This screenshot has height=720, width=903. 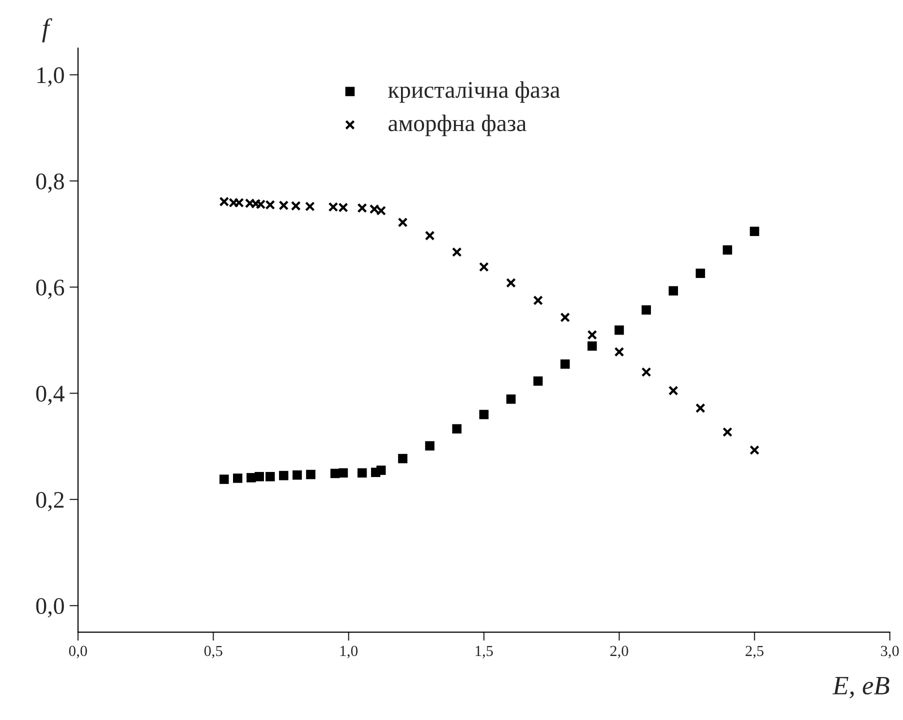 What do you see at coordinates (50, 289) in the screenshot?
I see `y-tick-label: 0,6` at bounding box center [50, 289].